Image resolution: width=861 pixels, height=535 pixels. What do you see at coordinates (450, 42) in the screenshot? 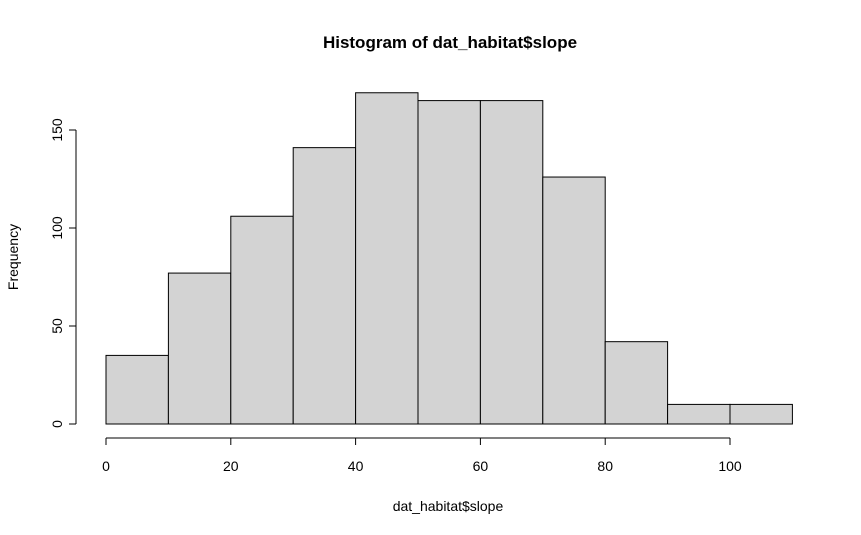
I see `chart-title: Histogram of dat_habitat$slope` at bounding box center [450, 42].